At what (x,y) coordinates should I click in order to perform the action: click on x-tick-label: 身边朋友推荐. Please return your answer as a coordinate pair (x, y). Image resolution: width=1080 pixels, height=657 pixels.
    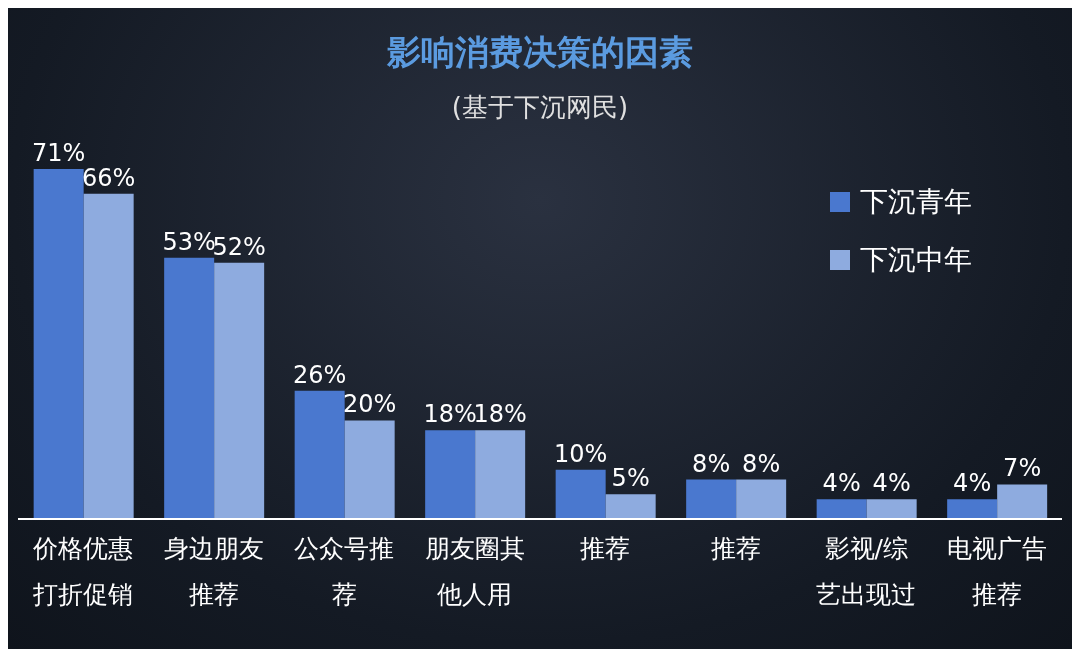
    Looking at the image, I should click on (213, 571).